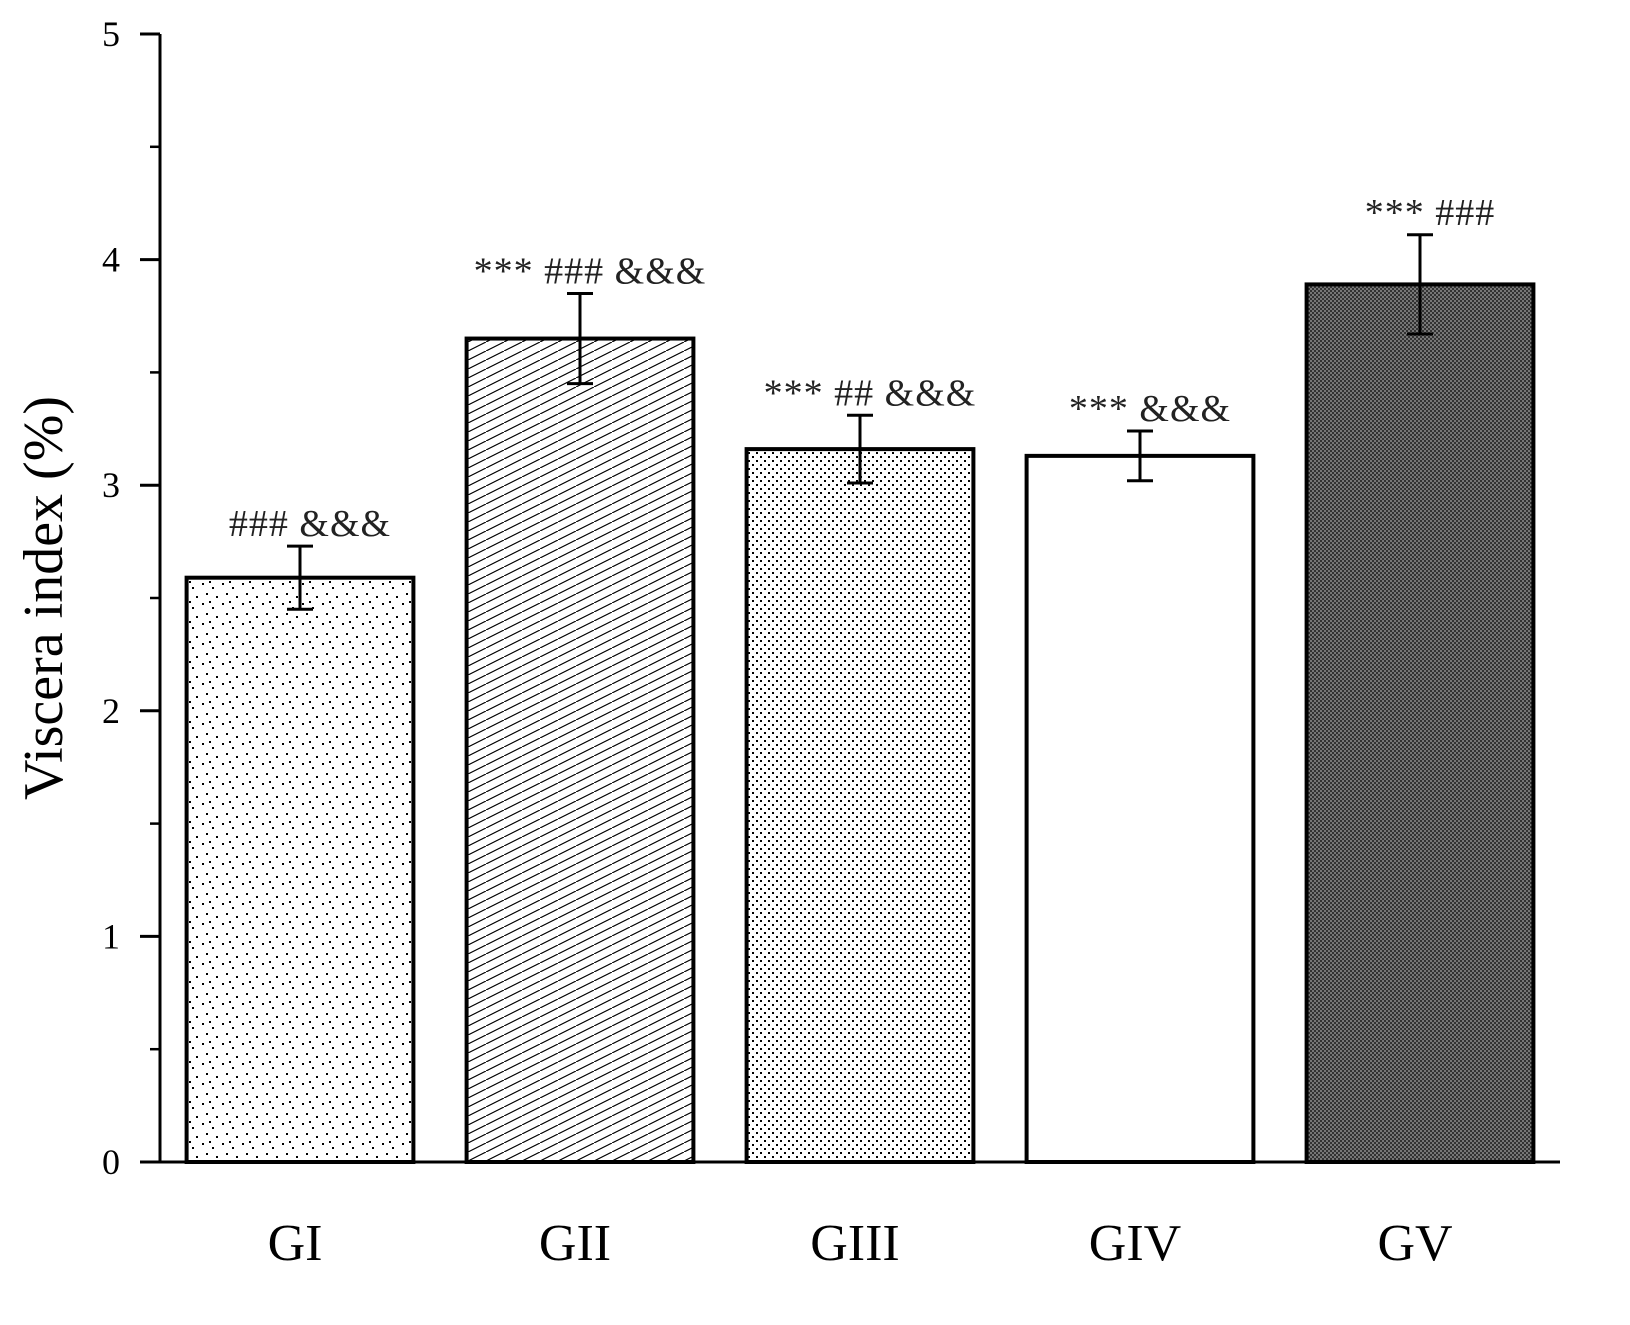  I want to click on bar-gv, so click(1420, 723).